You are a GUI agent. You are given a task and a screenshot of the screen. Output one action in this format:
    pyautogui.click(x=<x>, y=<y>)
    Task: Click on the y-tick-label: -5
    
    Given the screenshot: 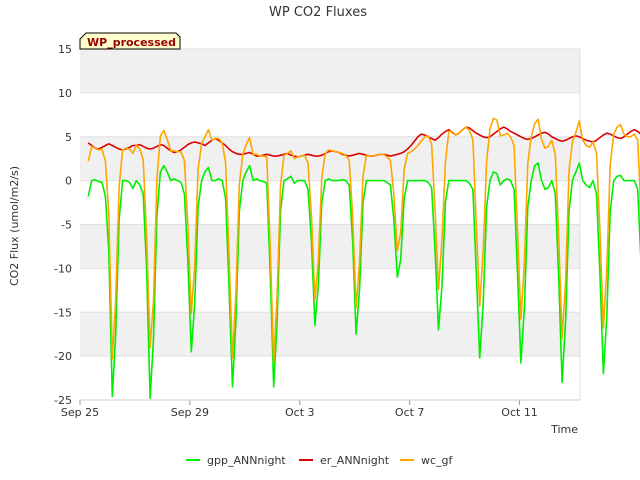 What is the action you would take?
    pyautogui.click(x=66, y=225)
    